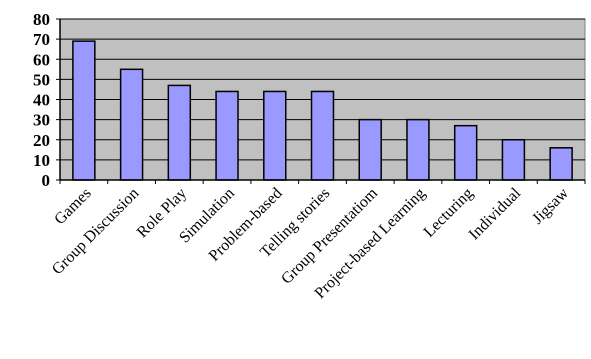 The image size is (591, 359). Describe the element at coordinates (495, 213) in the screenshot. I see `x-tick-label: Individual` at that location.